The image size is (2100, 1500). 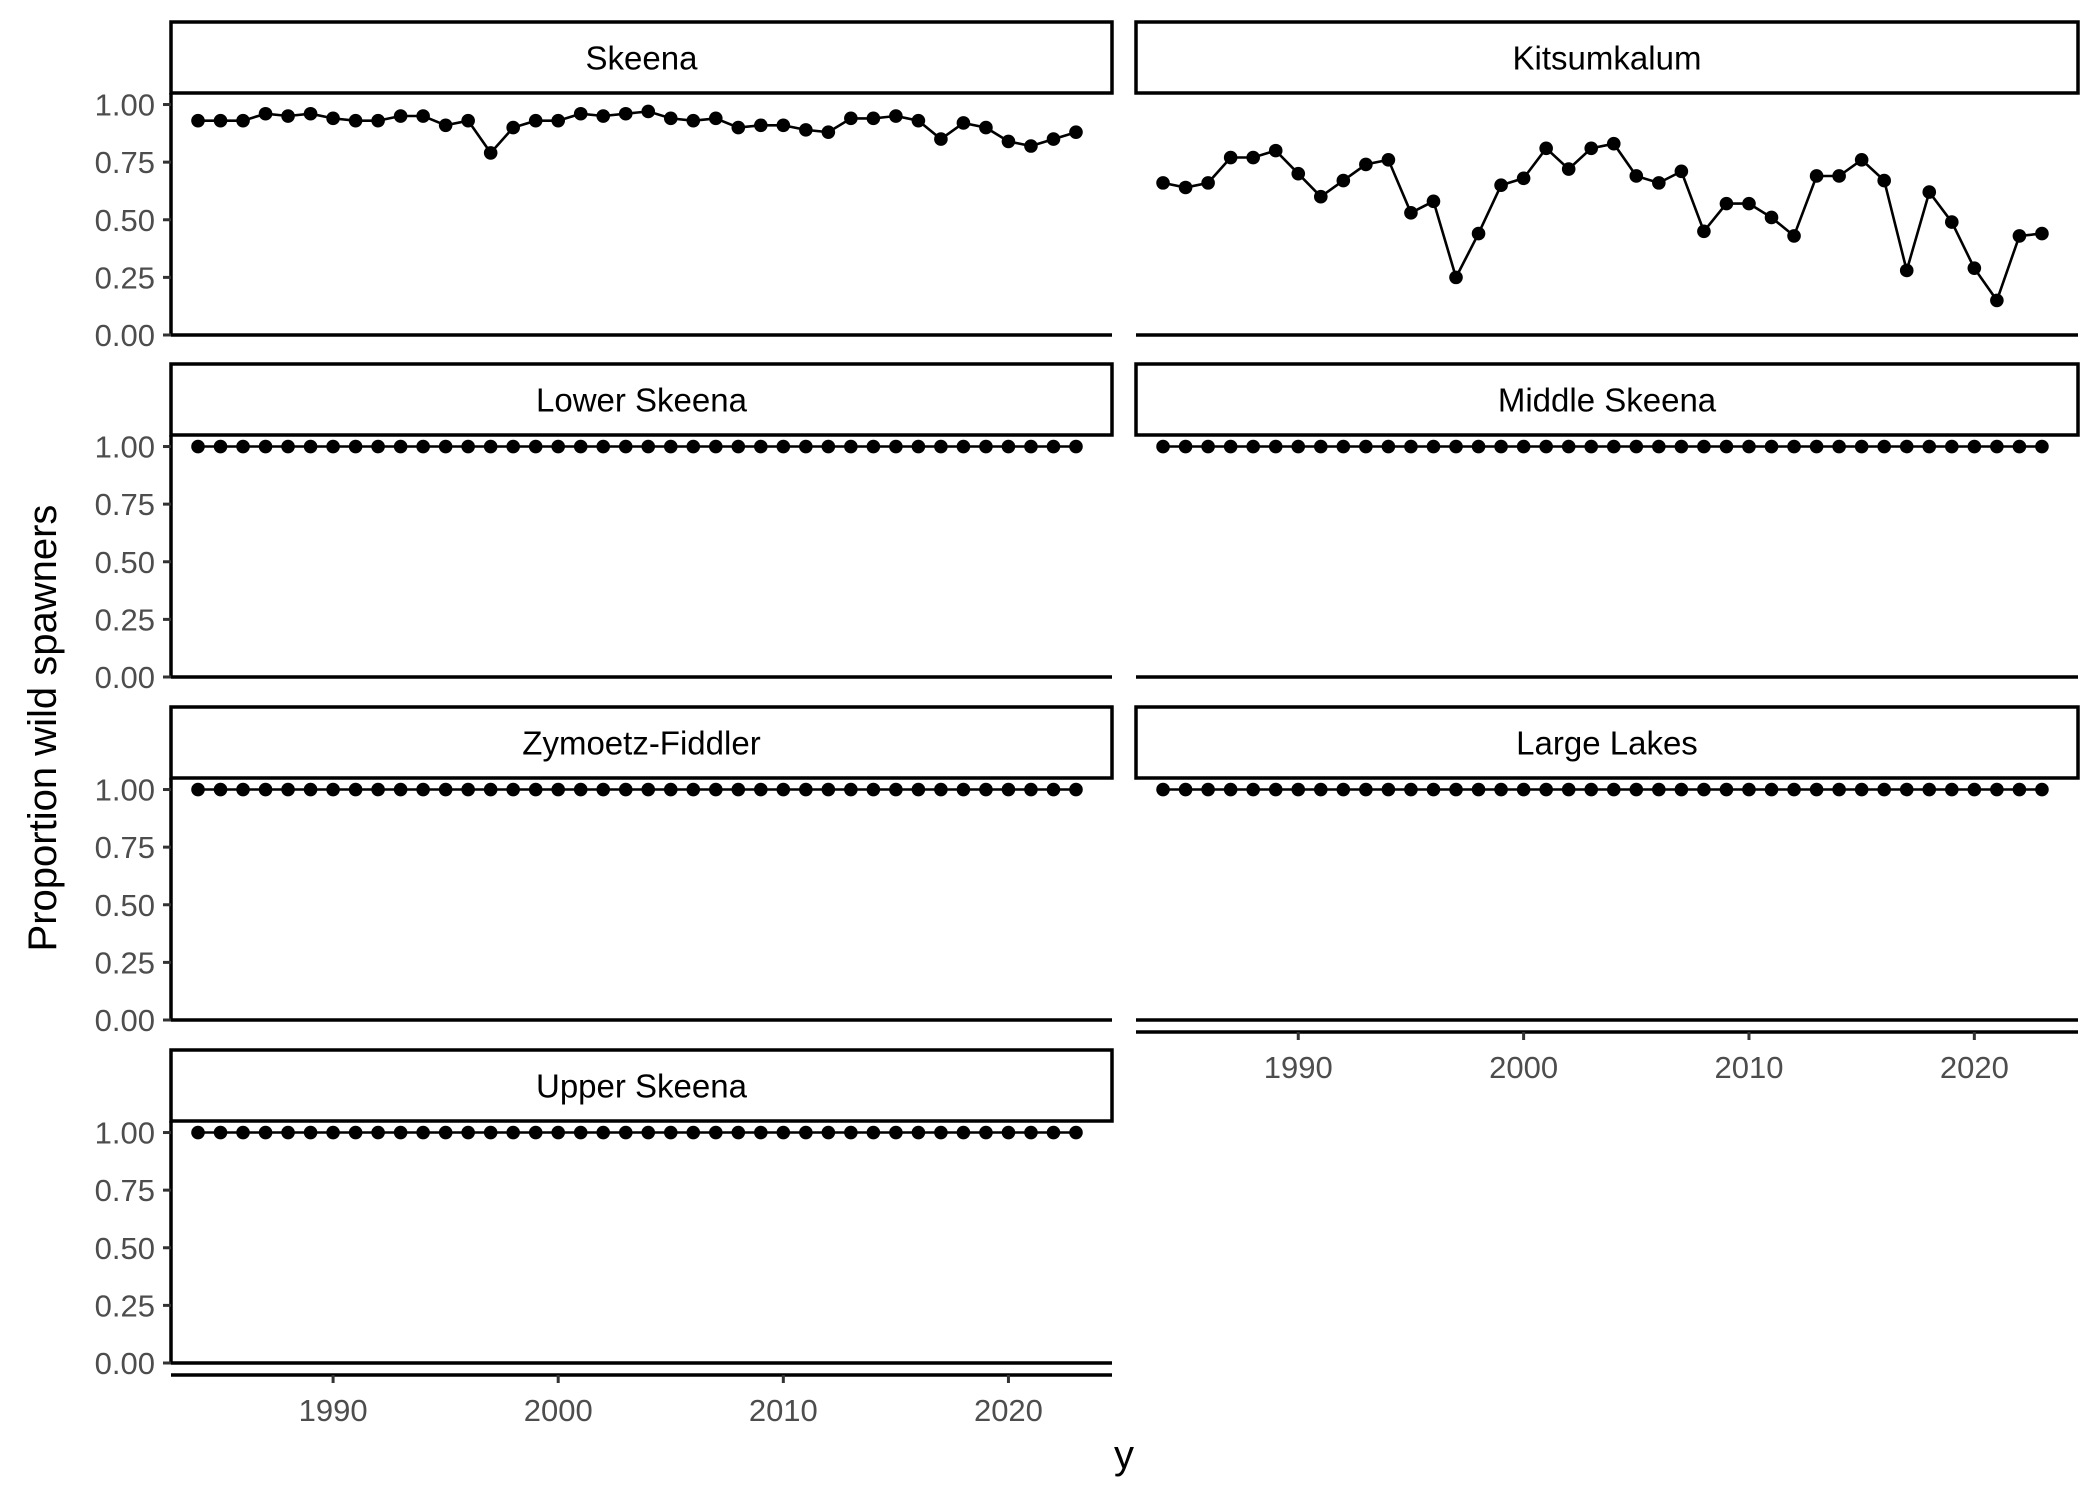 What do you see at coordinates (1008, 1410) in the screenshot?
I see `x-tick-label: 2020` at bounding box center [1008, 1410].